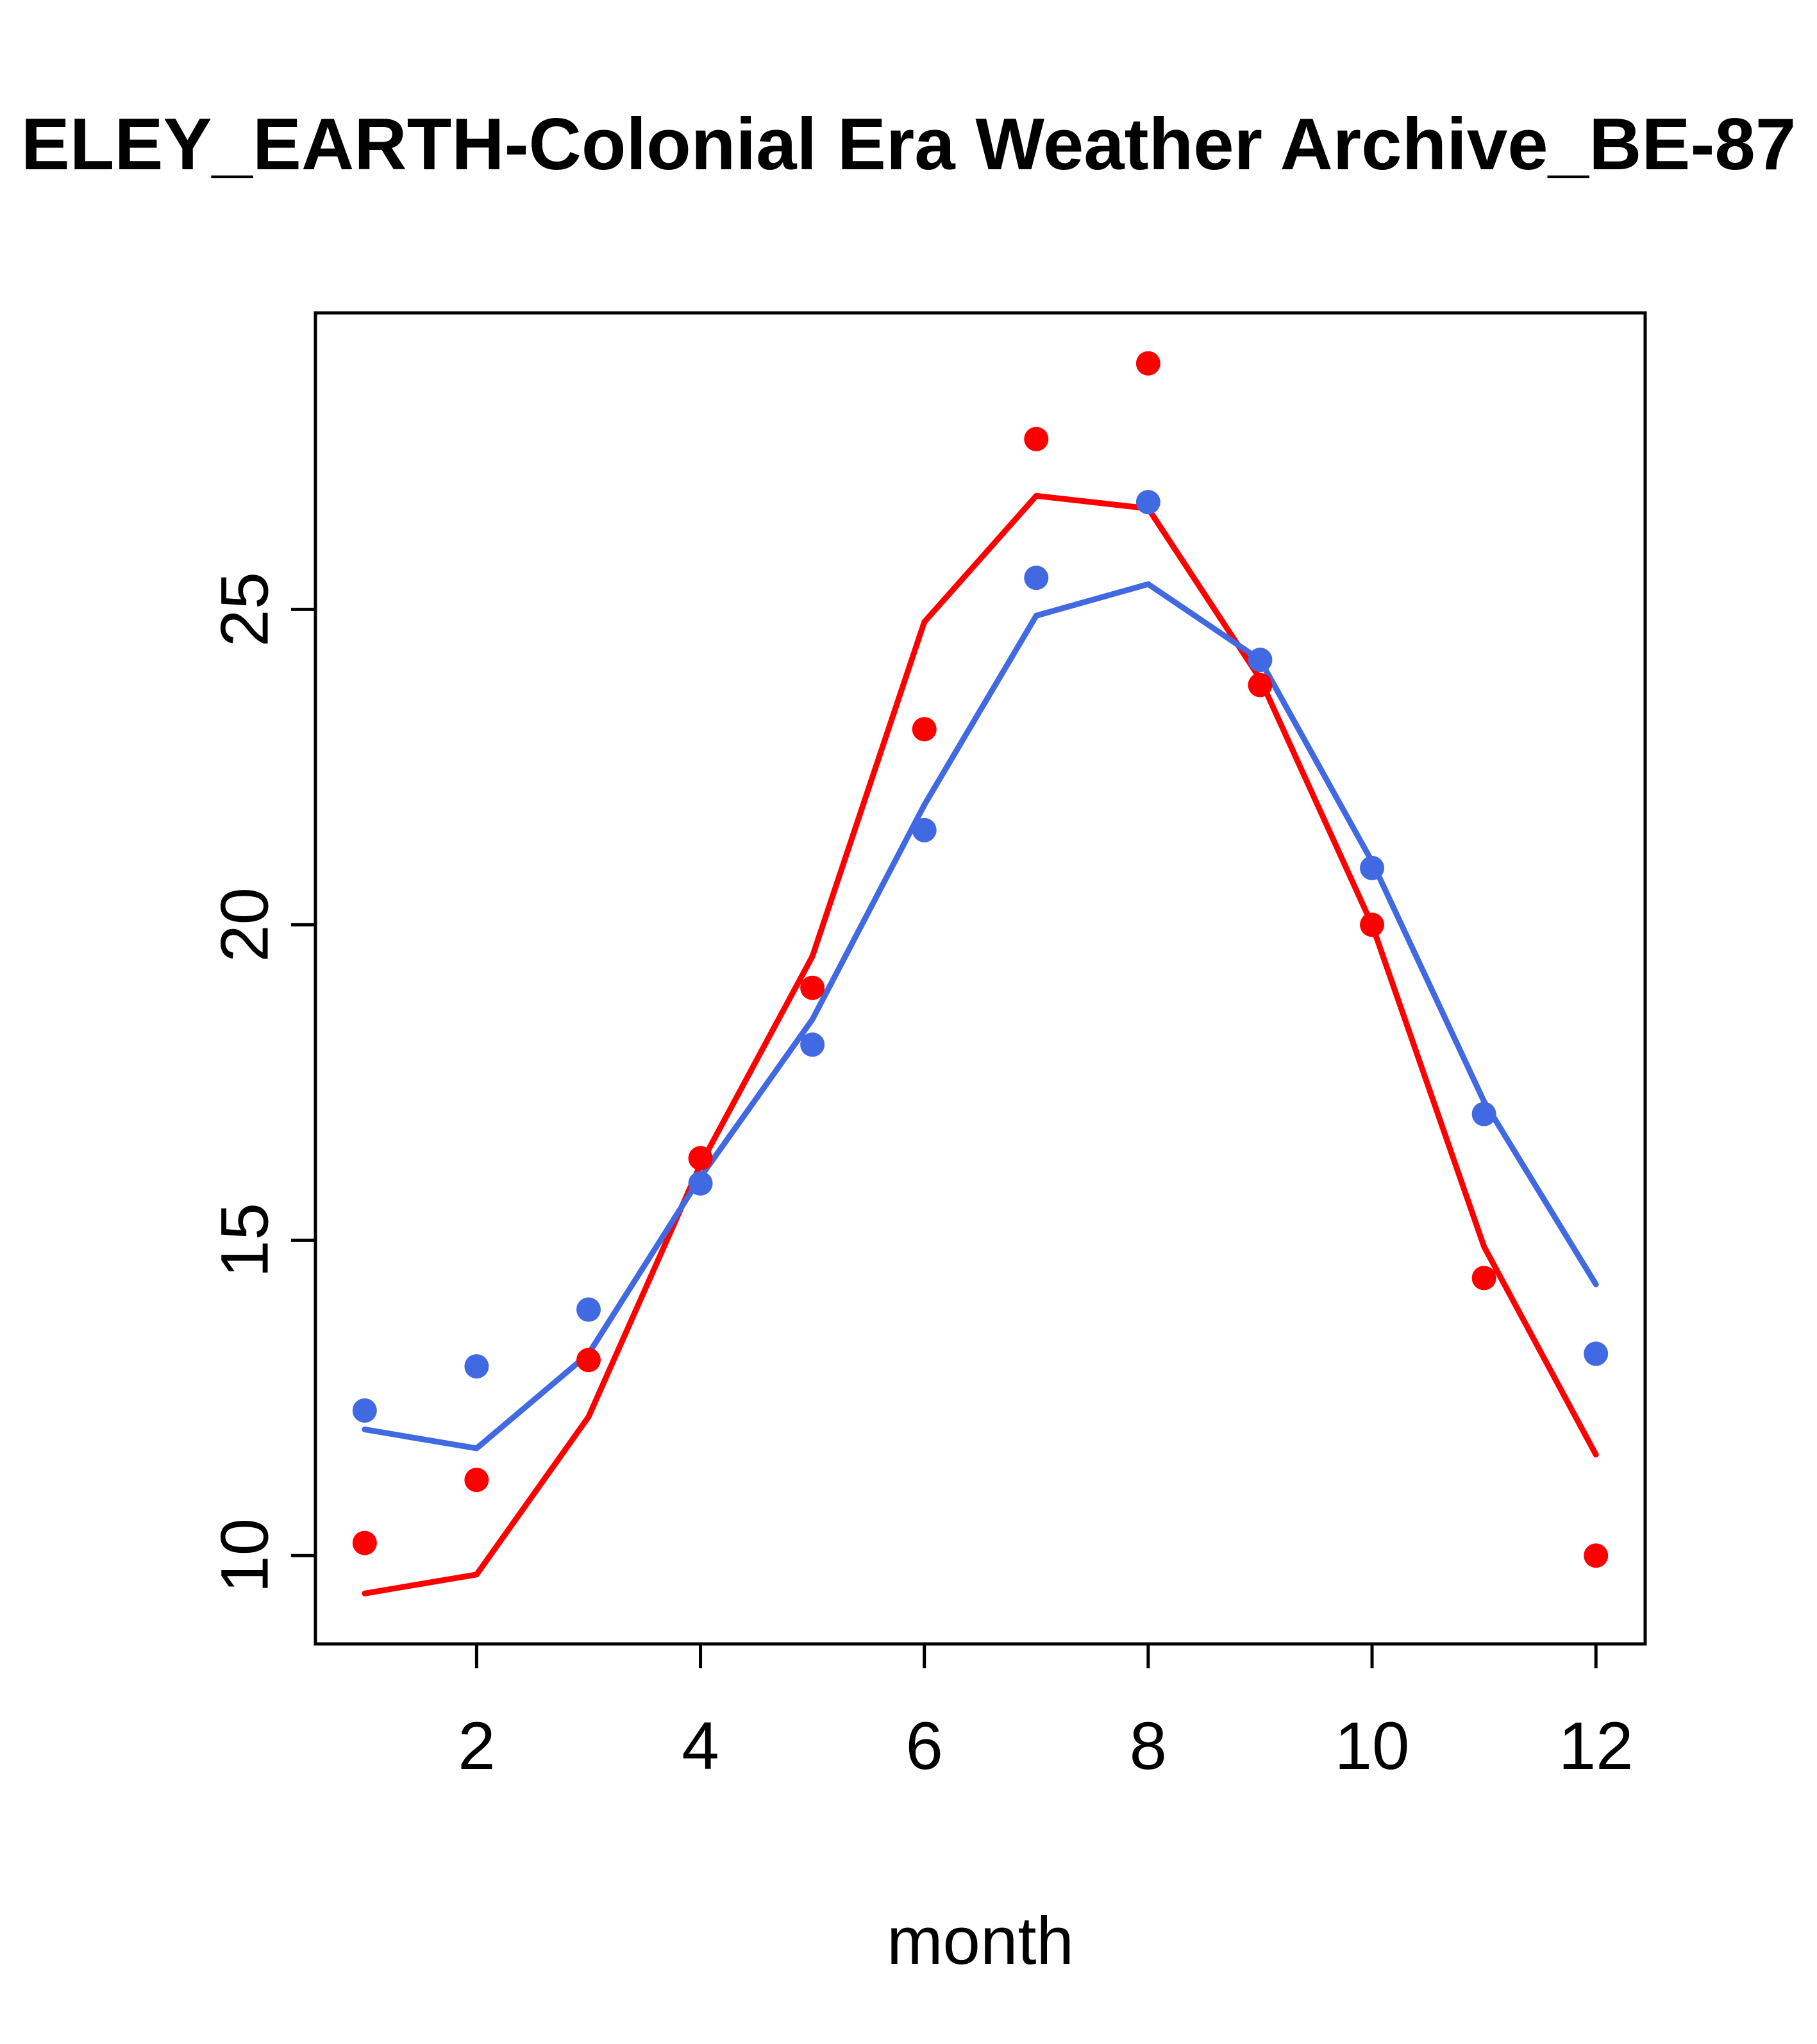 The image size is (1817, 2044). I want to click on x-tick-label: 6, so click(924, 1746).